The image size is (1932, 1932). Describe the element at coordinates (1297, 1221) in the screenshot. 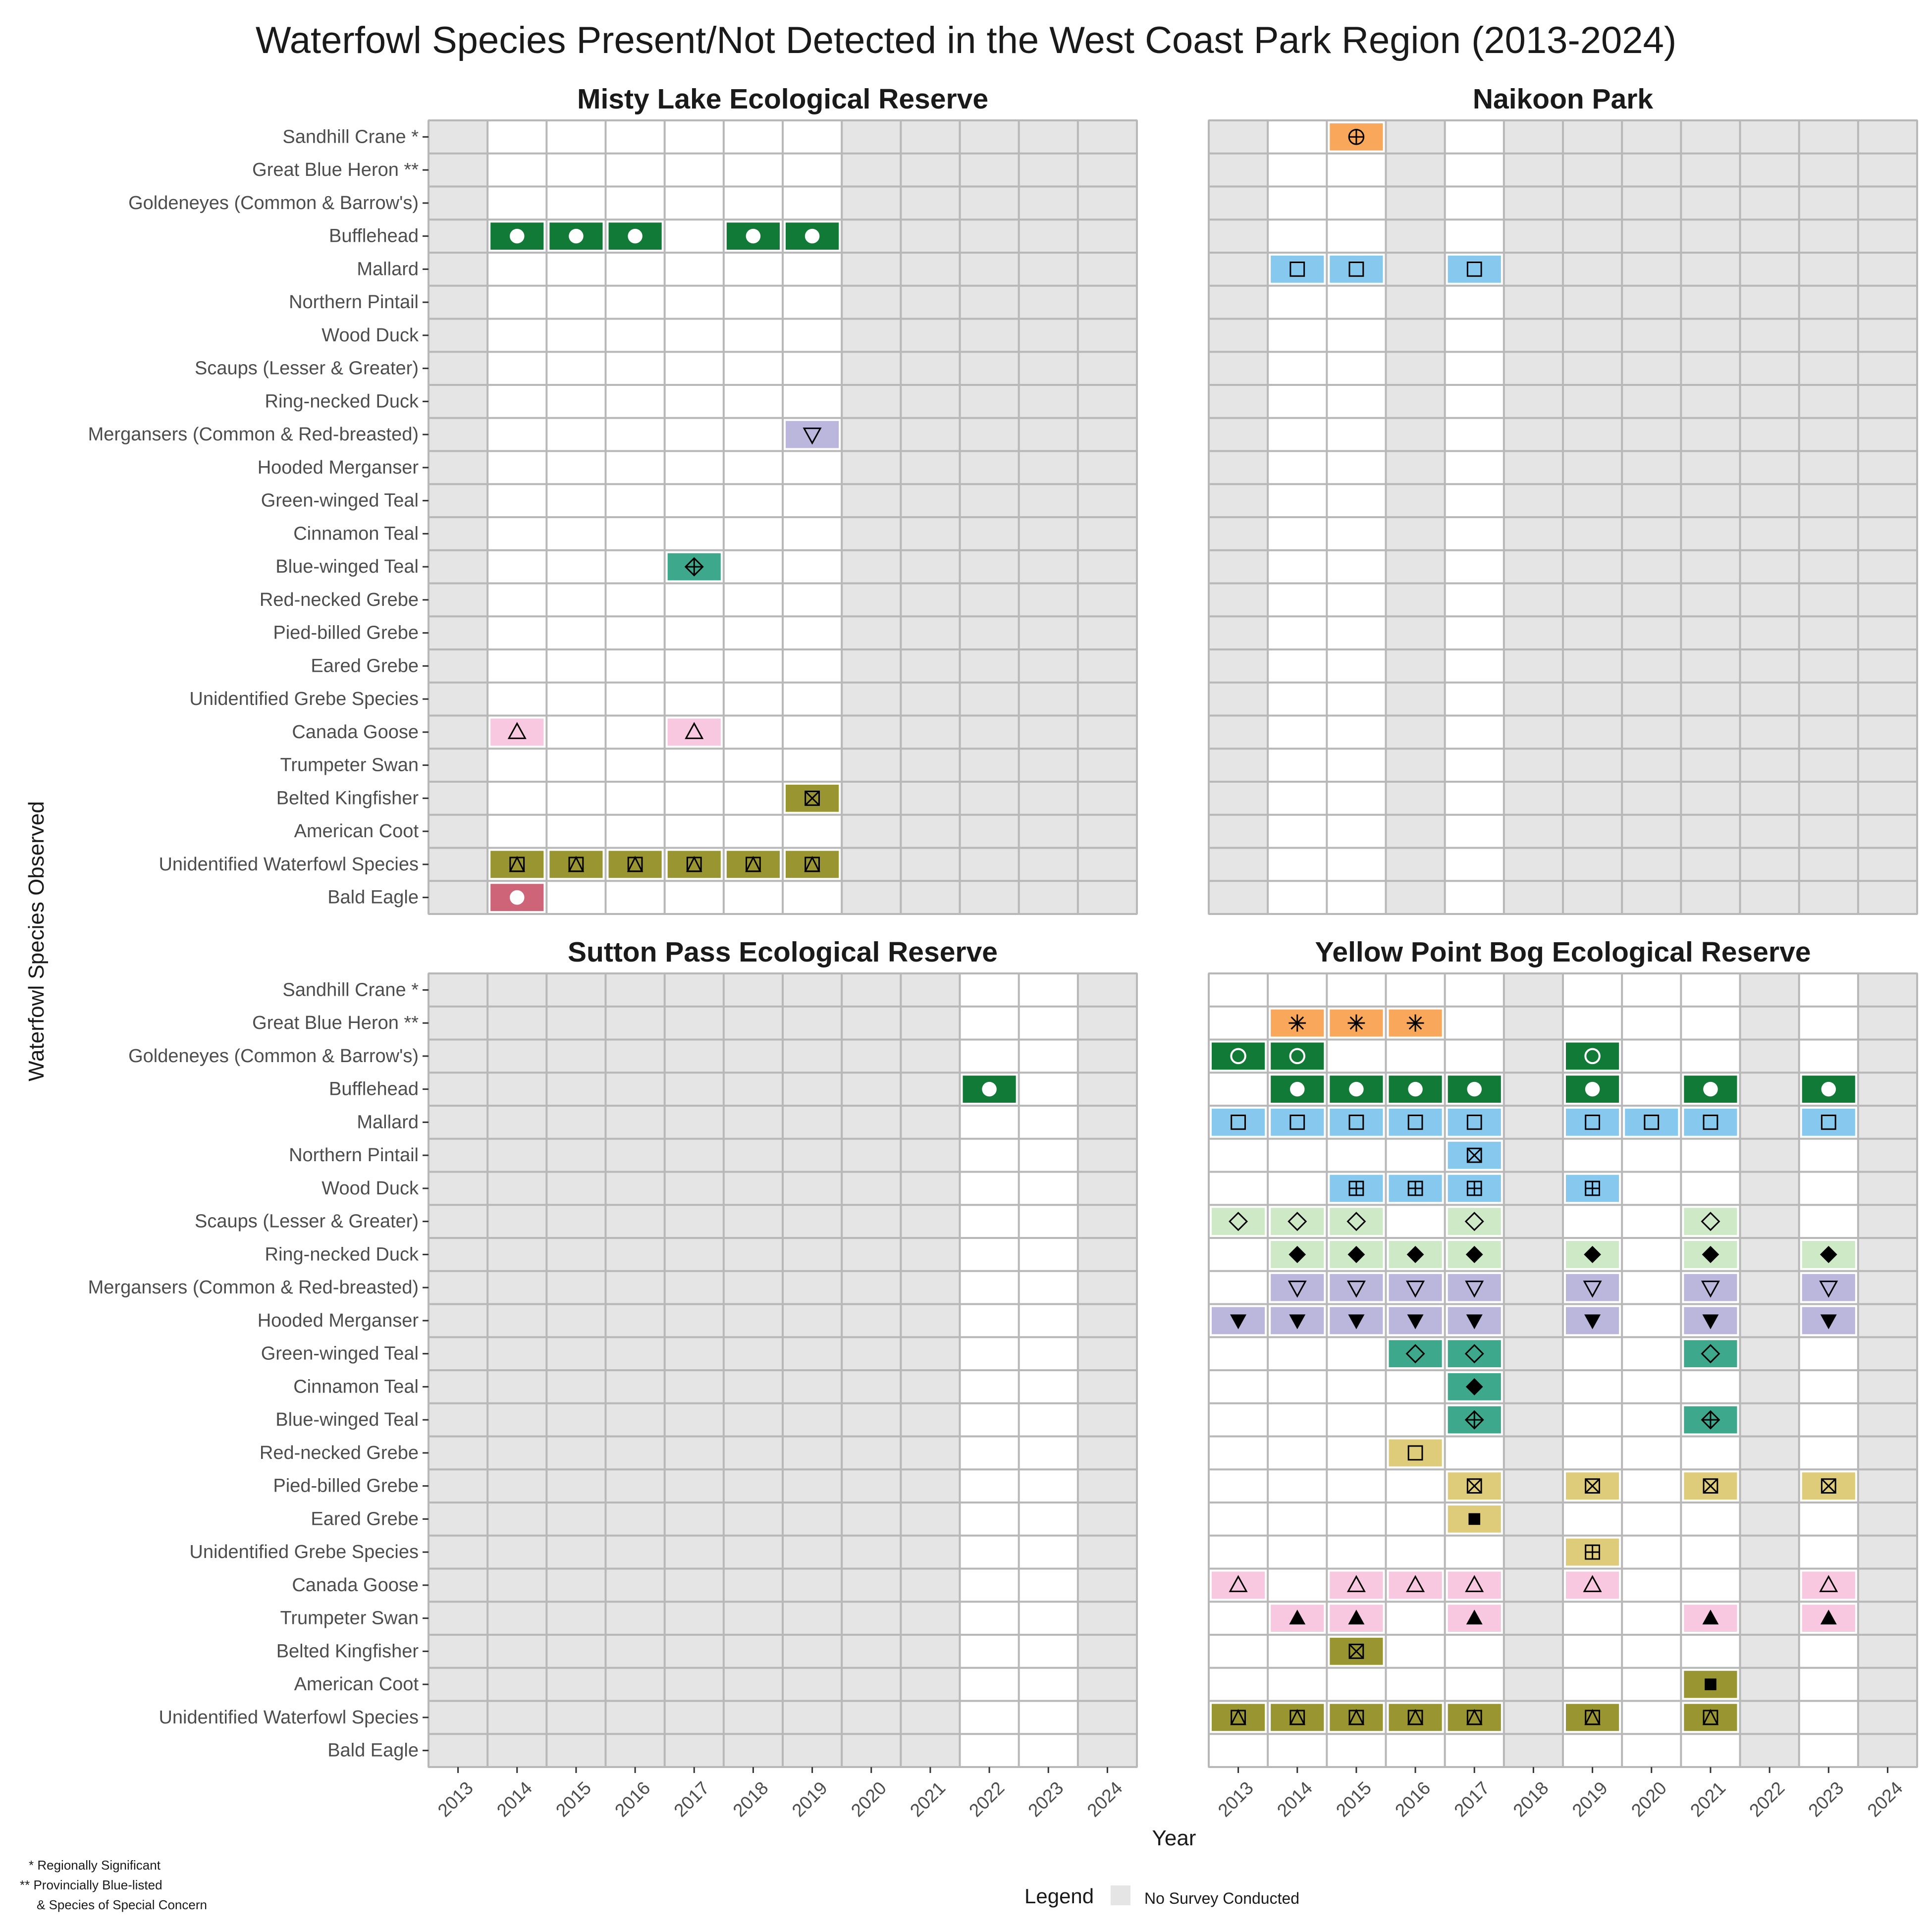

I see `observation-scaups-lesser-greater-2014` at that location.